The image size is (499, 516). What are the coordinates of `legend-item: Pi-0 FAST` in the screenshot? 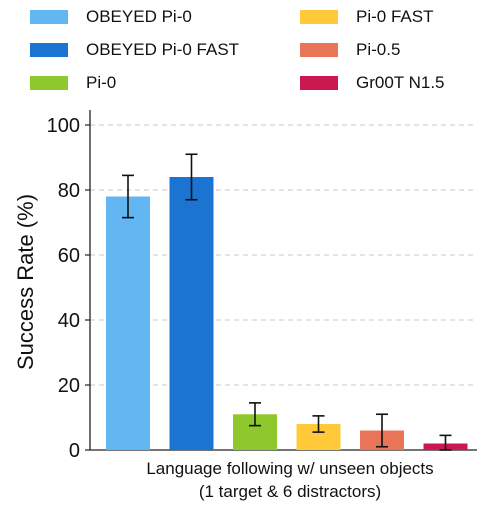 It's located at (366, 17).